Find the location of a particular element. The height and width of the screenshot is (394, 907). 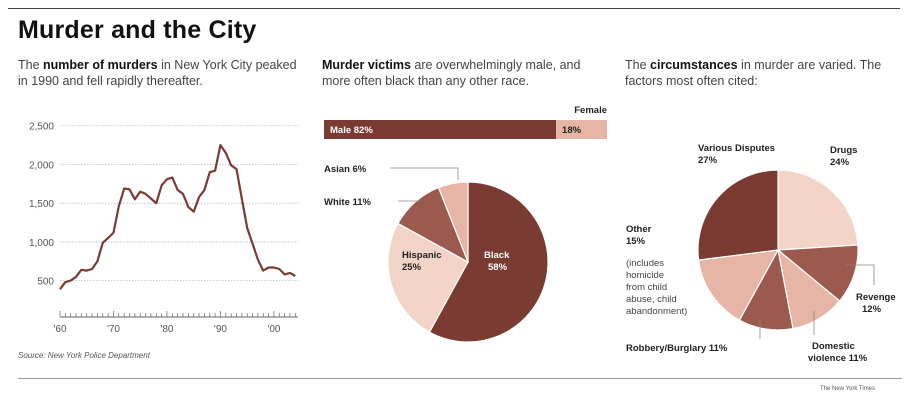

female-header-label: Female is located at coordinates (590, 110).